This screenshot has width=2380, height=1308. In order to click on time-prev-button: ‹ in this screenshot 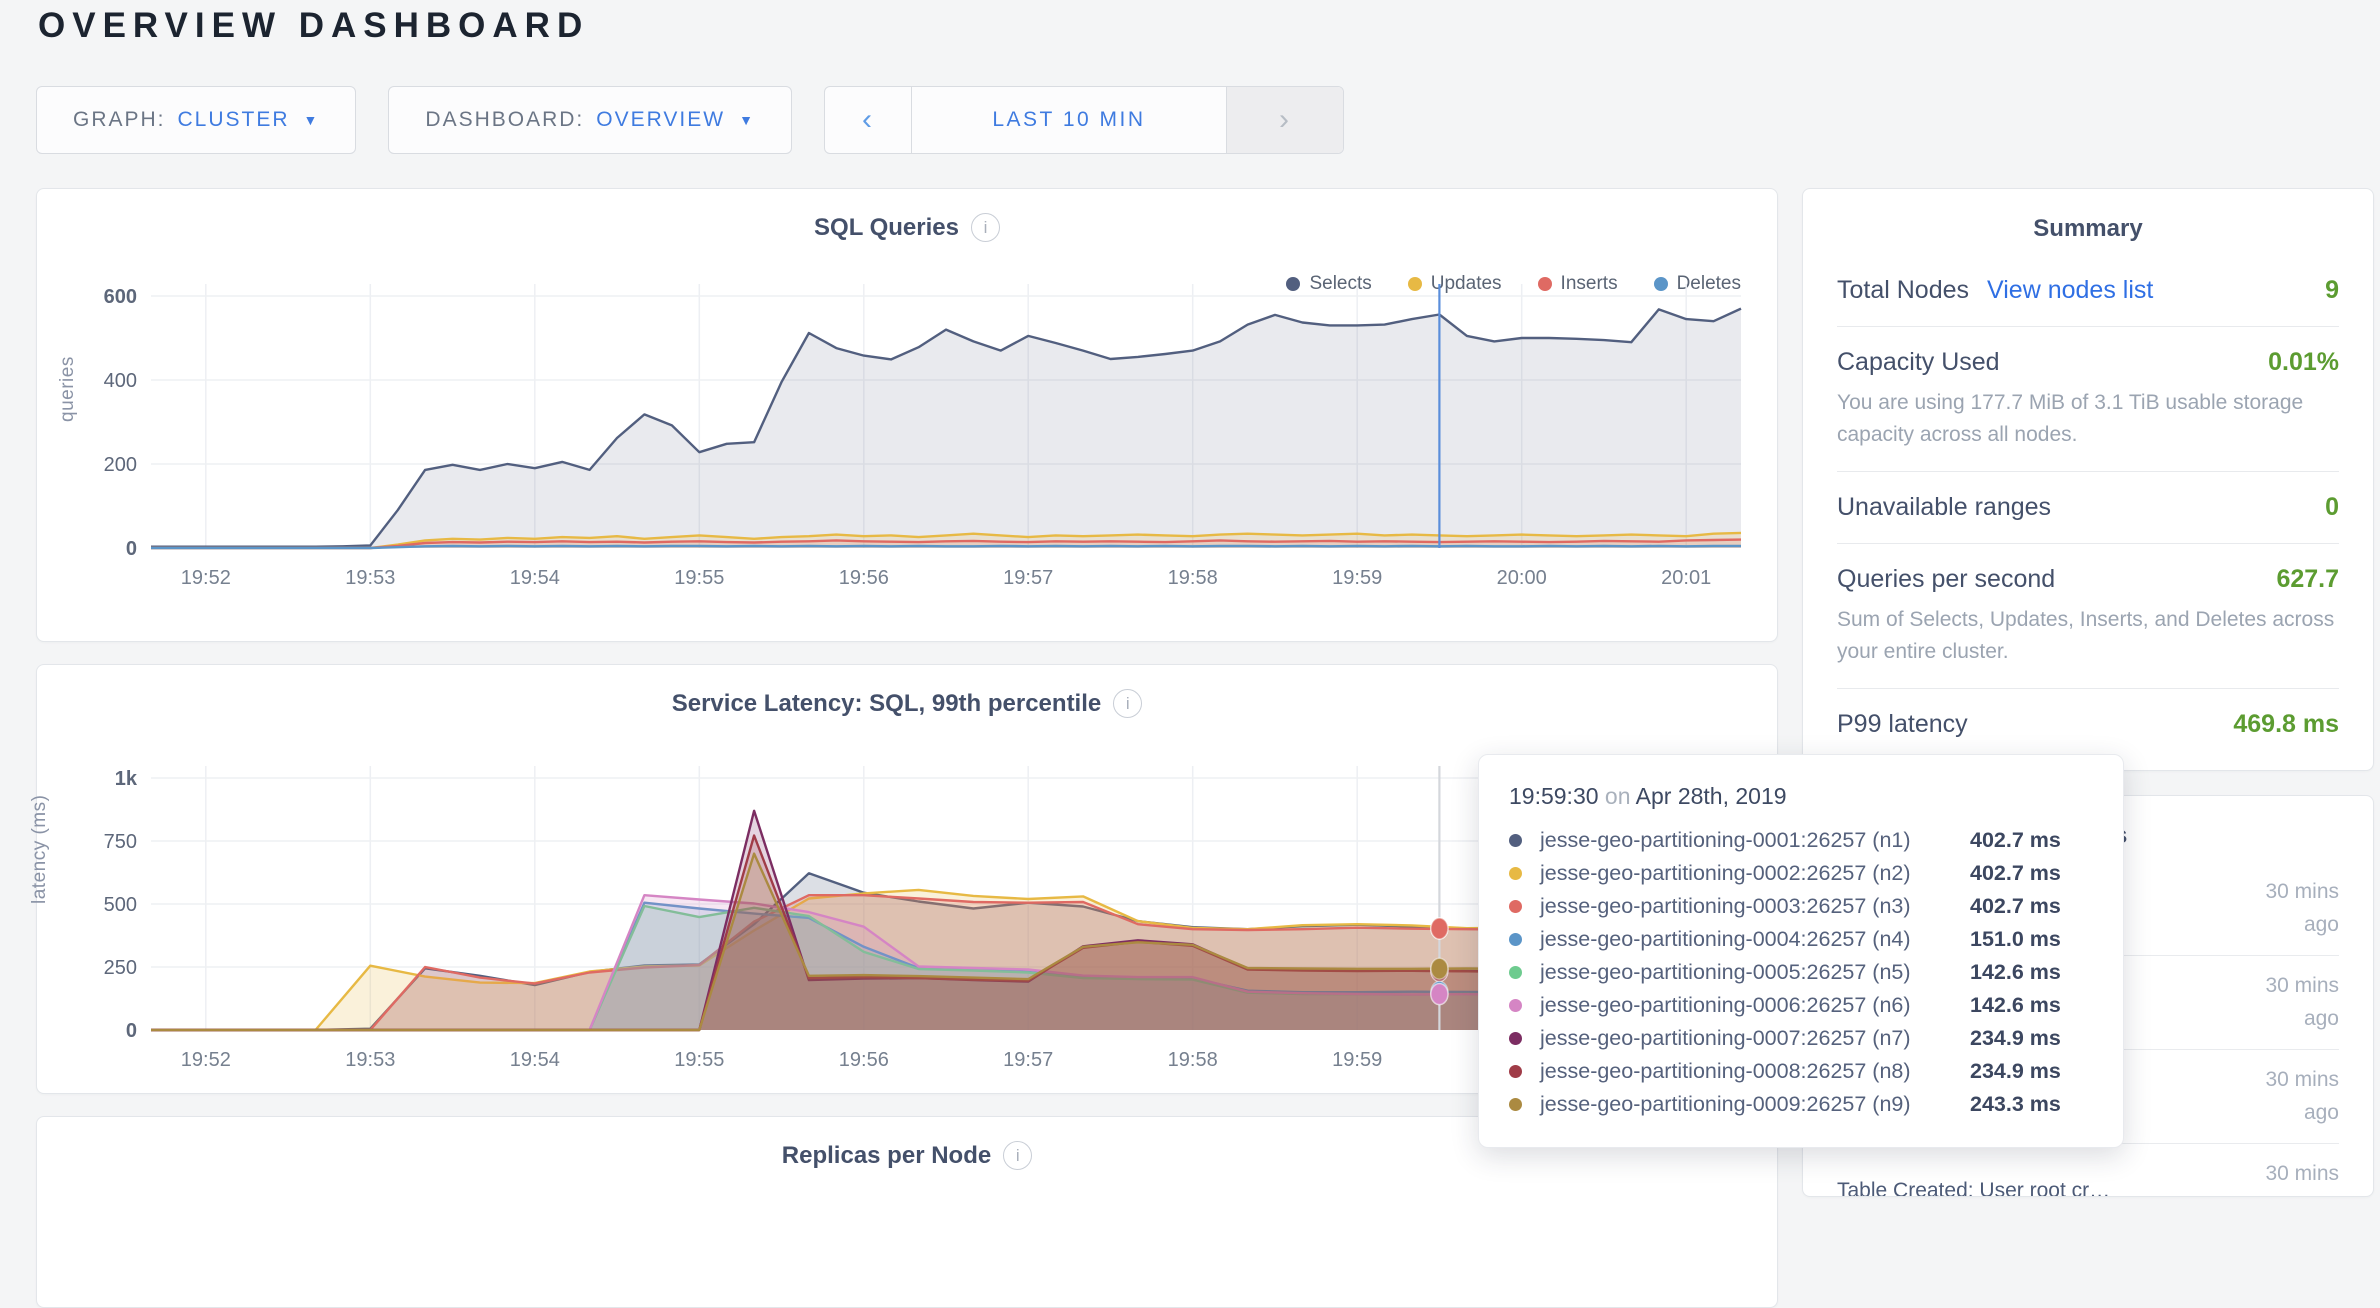, I will do `click(868, 120)`.